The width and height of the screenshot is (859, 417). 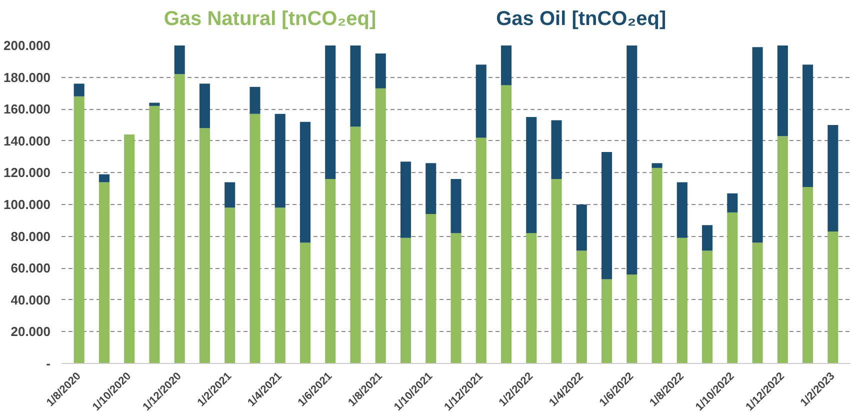 What do you see at coordinates (30, 300) in the screenshot?
I see `y-tick-label: 40.000` at bounding box center [30, 300].